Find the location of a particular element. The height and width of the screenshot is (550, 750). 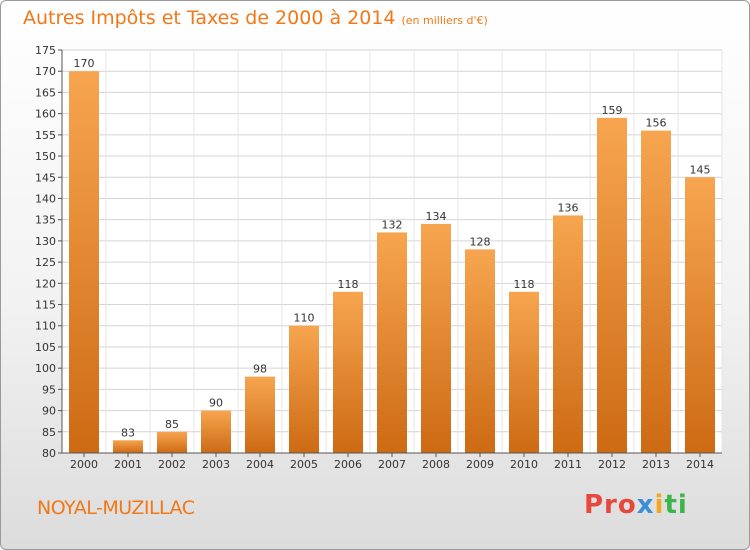

y-tick-label: 165 is located at coordinates (45, 92).